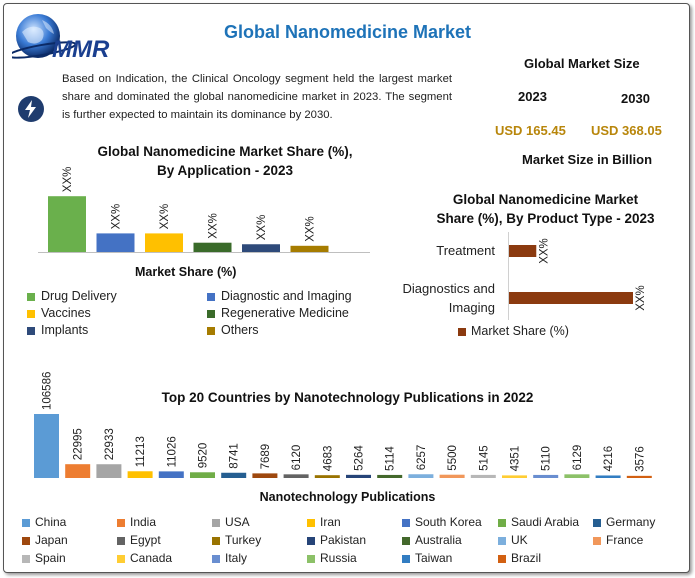 This screenshot has height=578, width=695. What do you see at coordinates (520, 331) in the screenshot?
I see `product-legend-label: Market Share (%)` at bounding box center [520, 331].